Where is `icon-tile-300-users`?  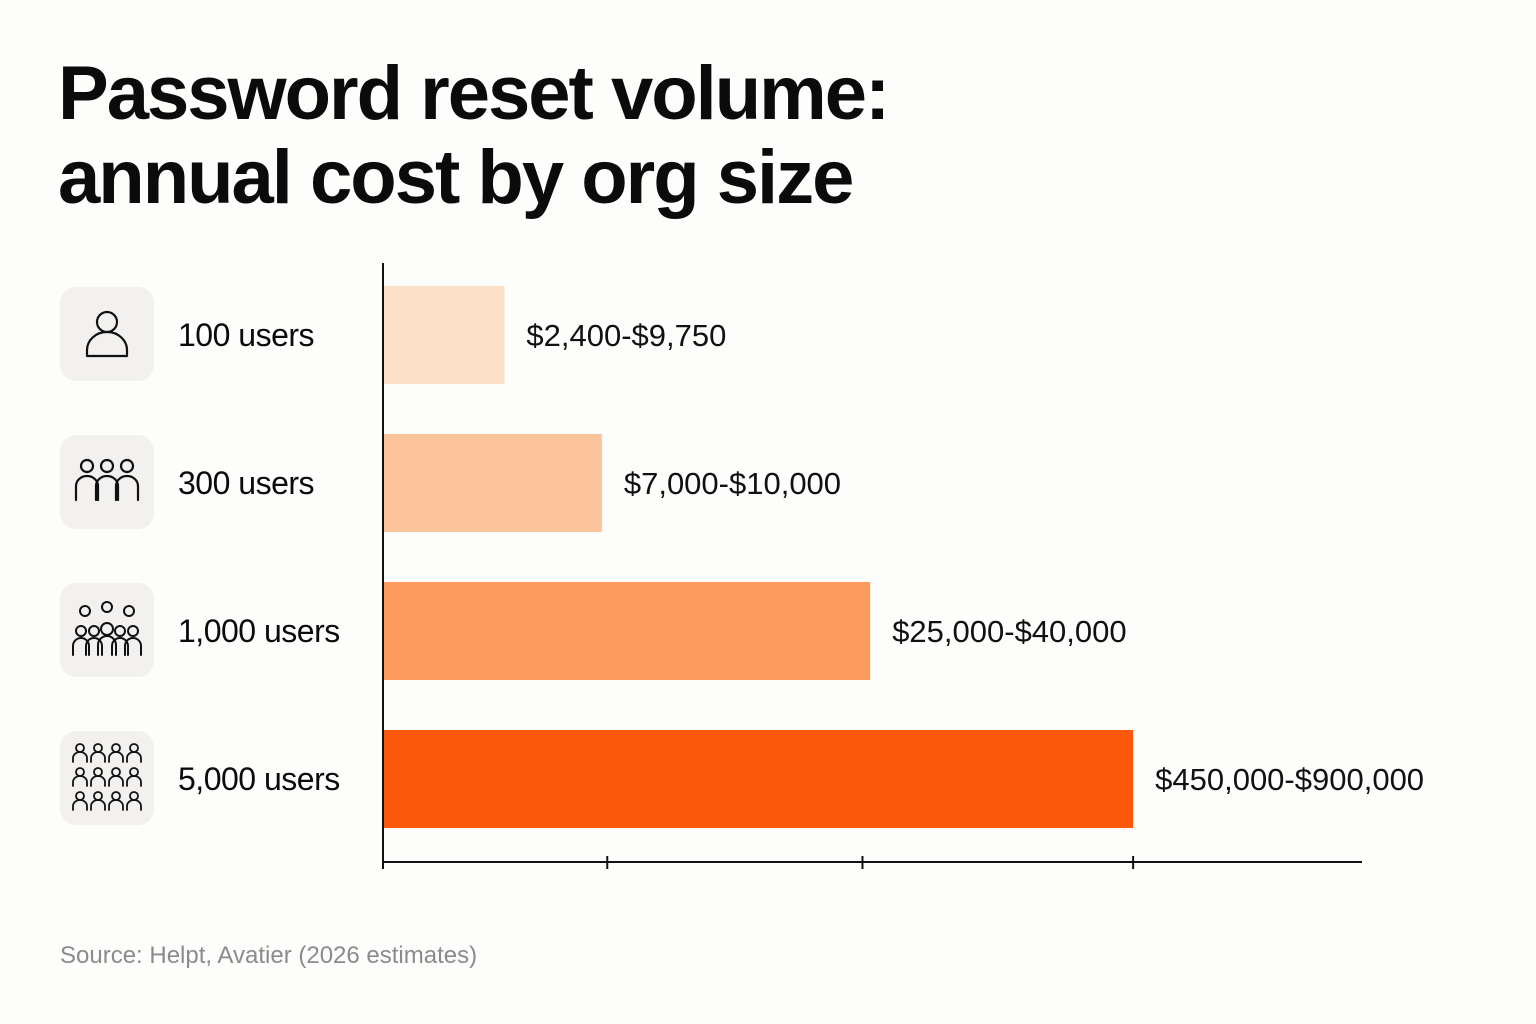
icon-tile-300-users is located at coordinates (107, 482).